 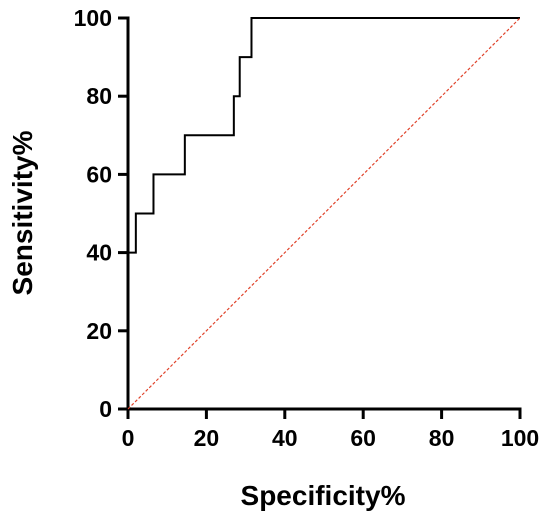 What do you see at coordinates (330, 430) in the screenshot?
I see `x-axis-ticks: 0 20 40 60 80 100` at bounding box center [330, 430].